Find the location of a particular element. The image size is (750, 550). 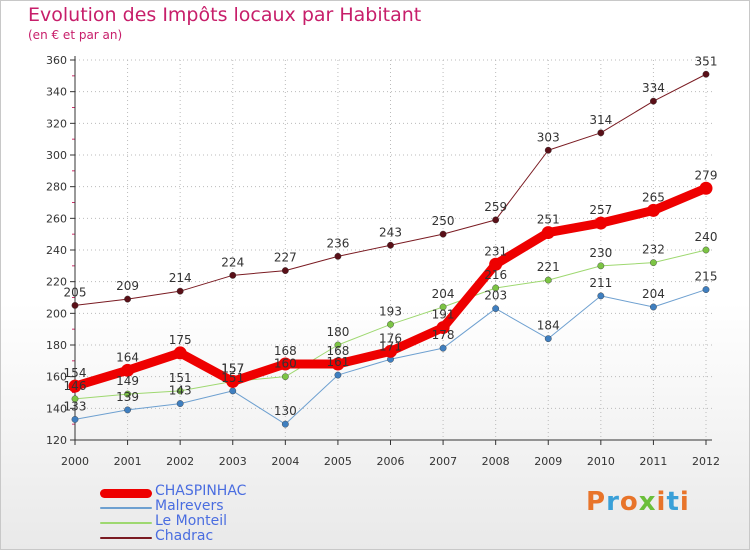

x-tick-label: 2006 is located at coordinates (391, 461).